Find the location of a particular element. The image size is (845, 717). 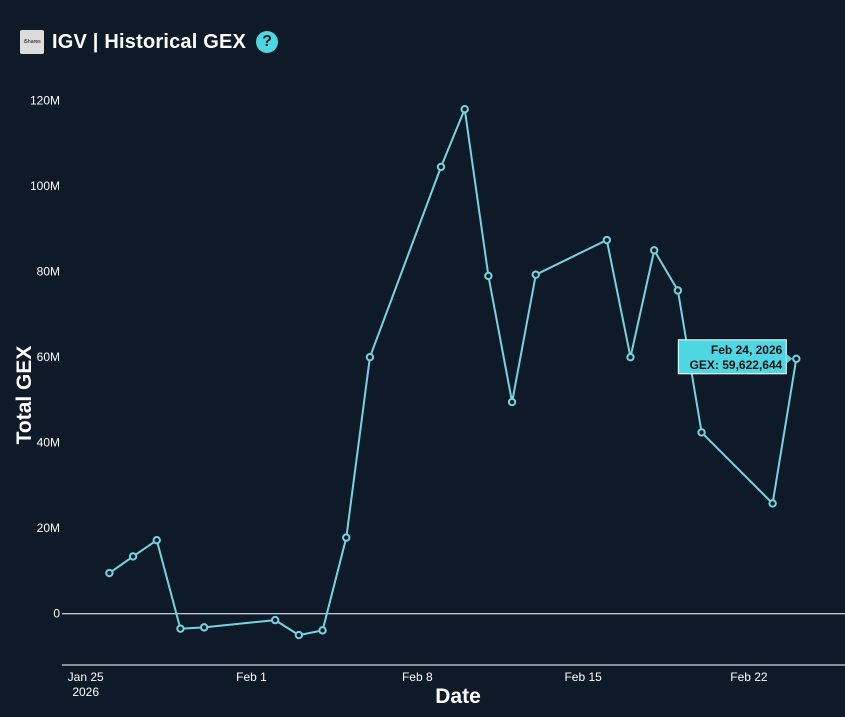

x-tick-label: Feb 1 is located at coordinates (251, 677).